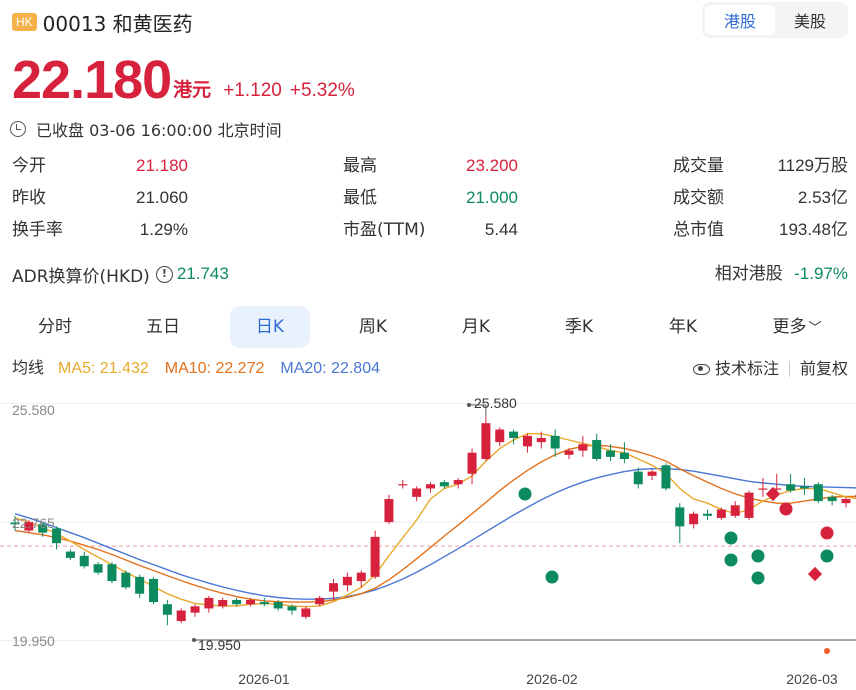 The width and height of the screenshot is (856, 690). I want to click on ma20-value: MA20: 22.804, so click(330, 368).